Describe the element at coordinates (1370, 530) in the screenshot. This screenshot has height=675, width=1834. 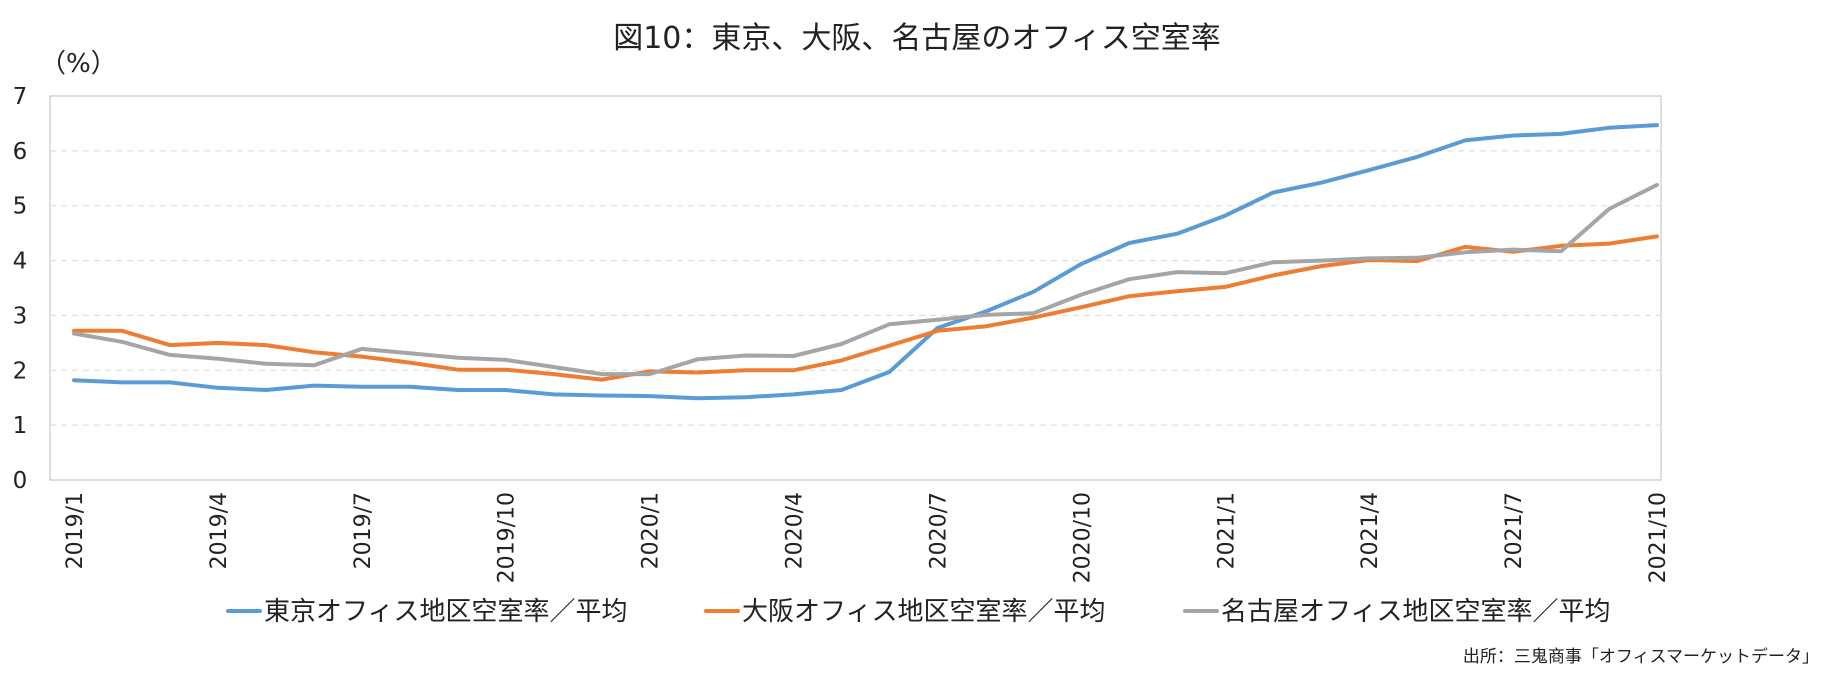
I see `x-tick-label: 2021/4` at that location.